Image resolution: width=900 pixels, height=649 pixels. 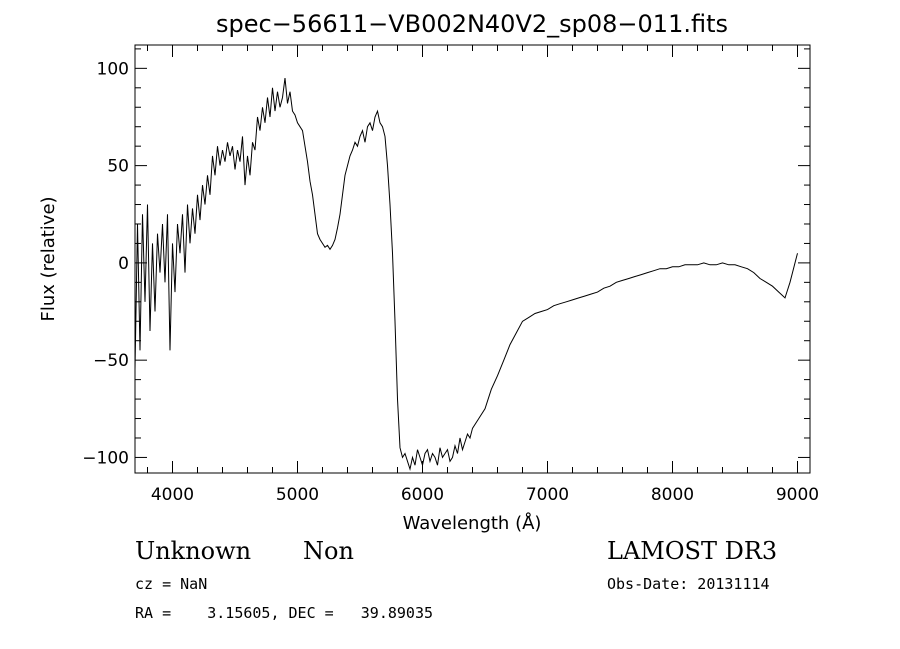 What do you see at coordinates (171, 584) in the screenshot?
I see `redshift-text: cz = NaN` at bounding box center [171, 584].